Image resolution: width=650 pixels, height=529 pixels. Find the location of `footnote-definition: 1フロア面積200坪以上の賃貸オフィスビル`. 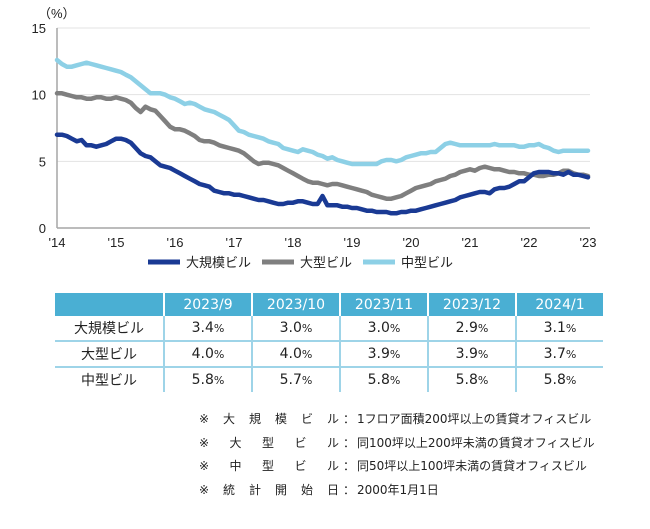

footnote-definition: 1フロア面積200坪以上の賃貸オフィスビル is located at coordinates (474, 419).